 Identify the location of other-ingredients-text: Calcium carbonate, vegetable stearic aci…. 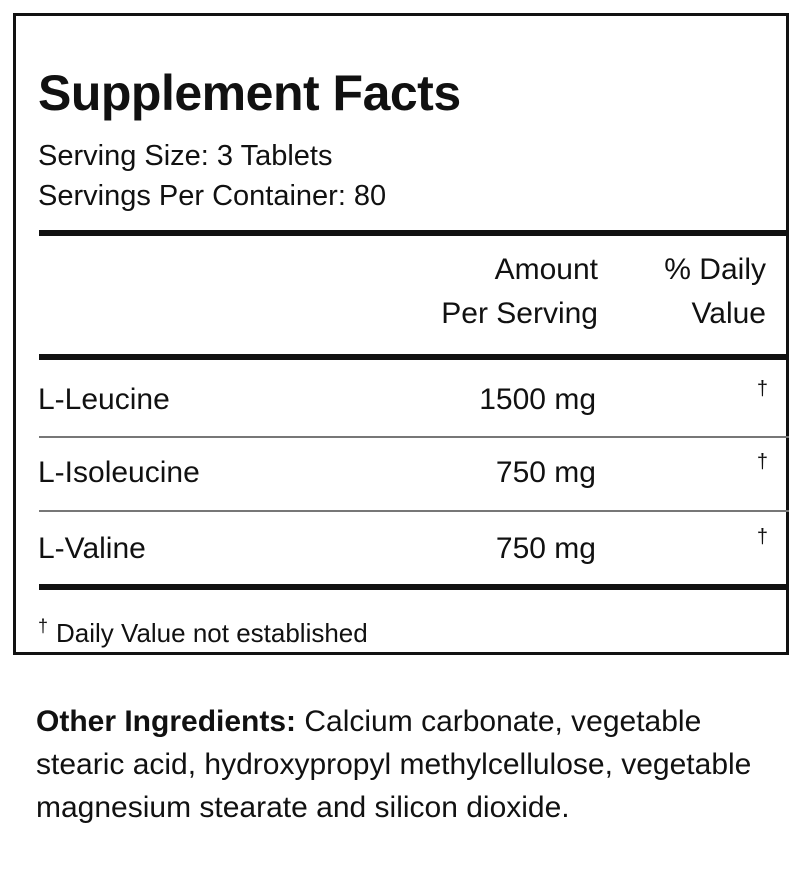
(394, 764).